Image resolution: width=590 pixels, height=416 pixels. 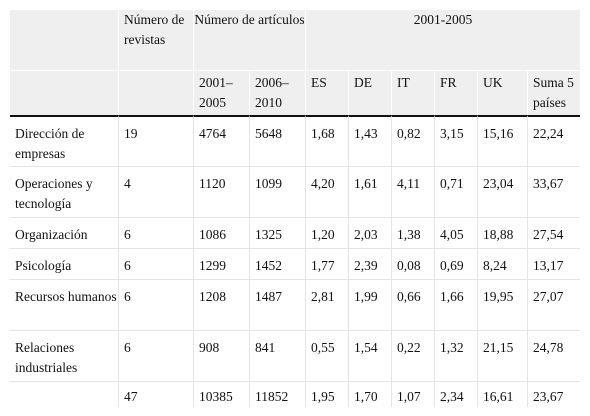 I want to click on cell-art-2006: 841, so click(x=277, y=355).